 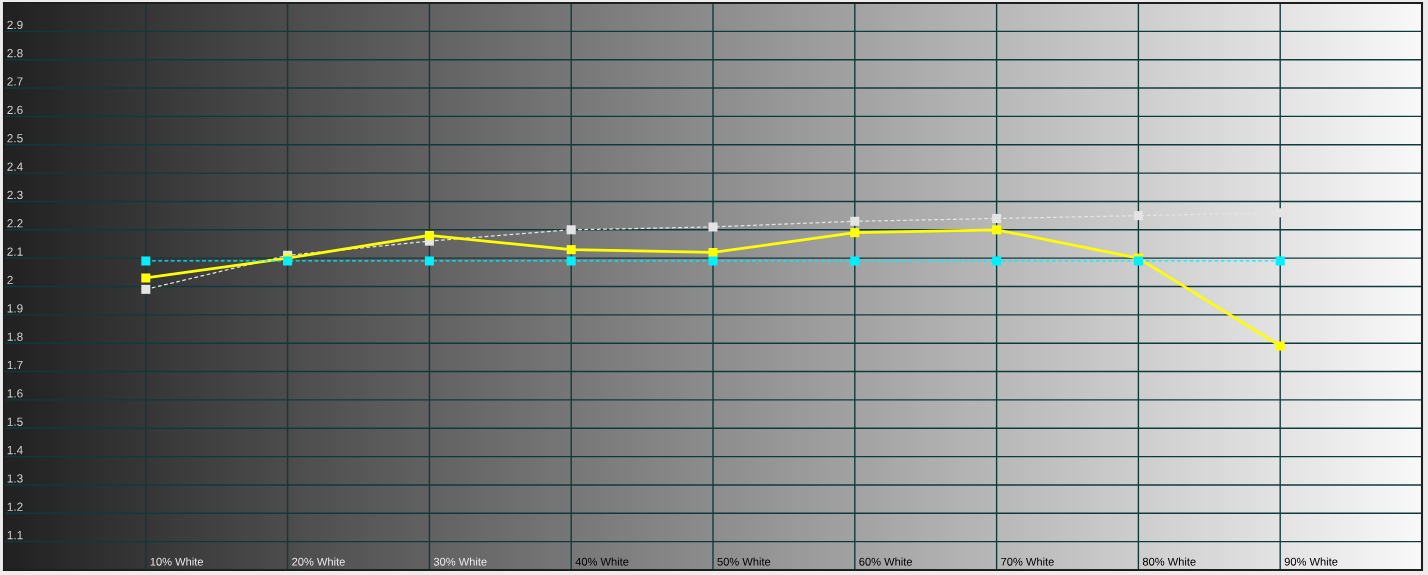 What do you see at coordinates (15, 506) in the screenshot?
I see `y-tick-label: 1.2` at bounding box center [15, 506].